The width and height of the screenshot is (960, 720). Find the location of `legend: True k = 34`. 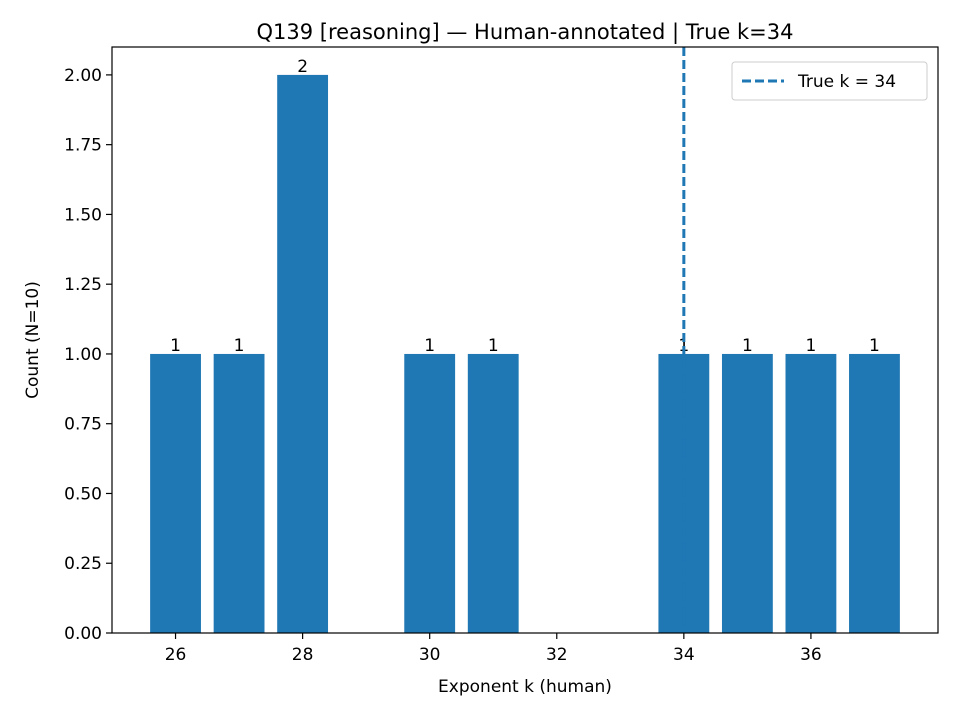

legend: True k = 34 is located at coordinates (829, 81).